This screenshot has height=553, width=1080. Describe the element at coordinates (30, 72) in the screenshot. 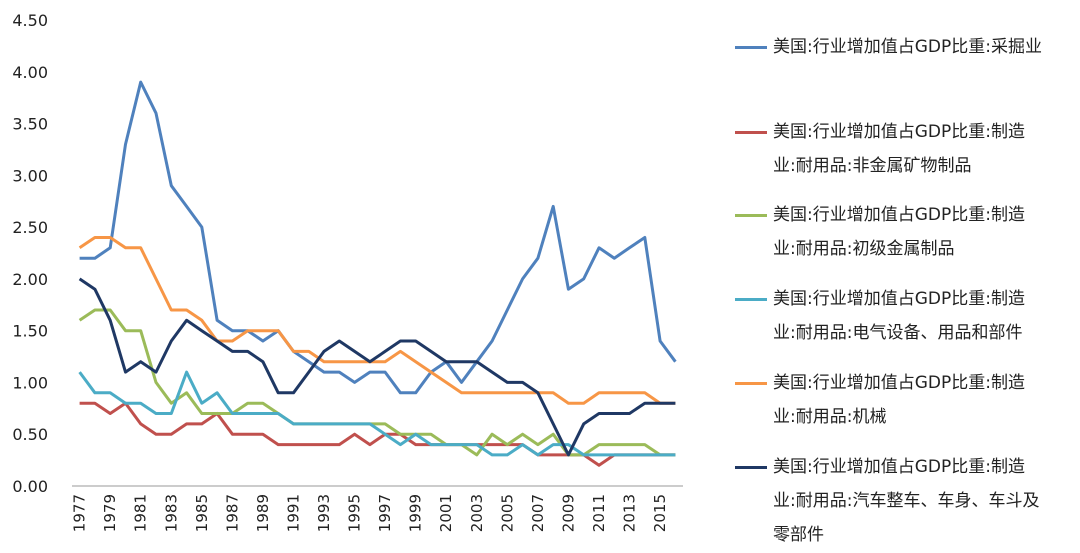

I see `y-tick-label: 4.00` at that location.